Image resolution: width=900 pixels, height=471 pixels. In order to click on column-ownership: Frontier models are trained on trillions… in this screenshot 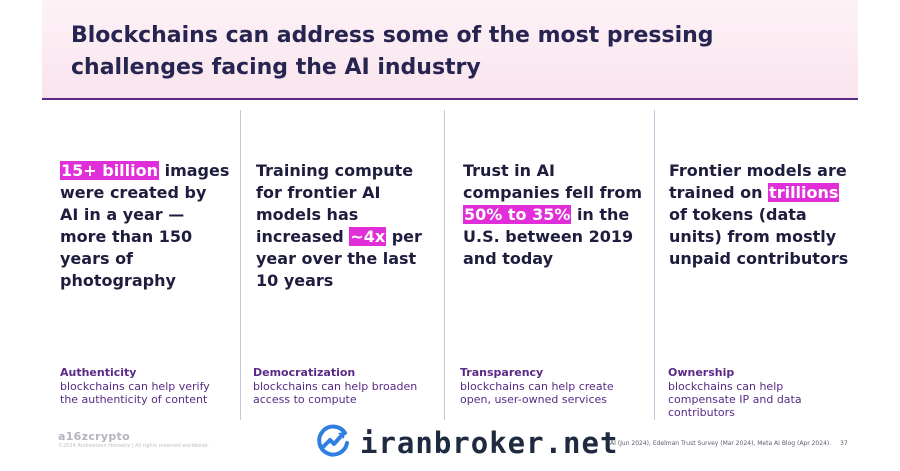, I will do `click(760, 265)`.